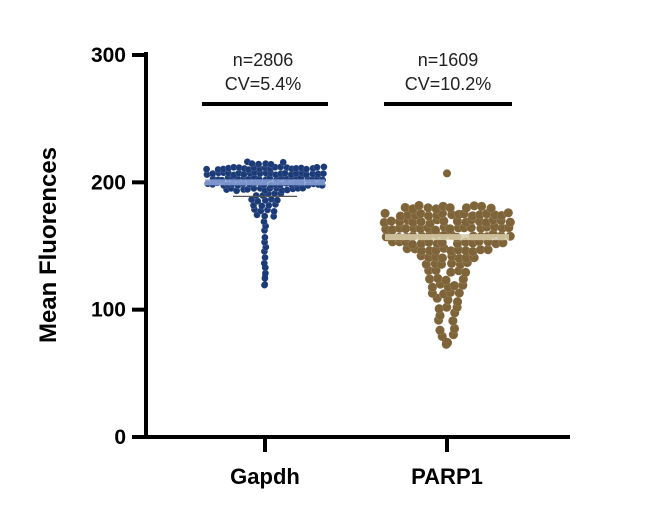 Image resolution: width=650 pixels, height=515 pixels. Describe the element at coordinates (108, 55) in the screenshot. I see `y-tick-label: 300` at that location.